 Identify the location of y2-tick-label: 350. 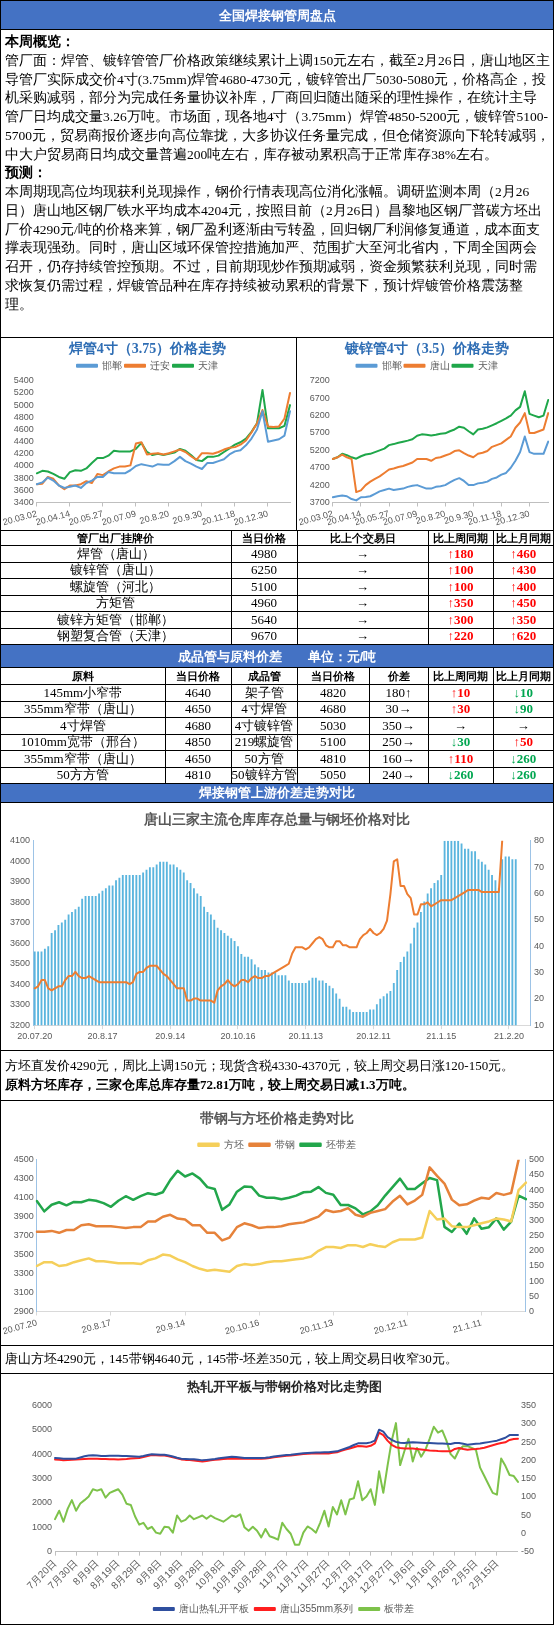
(536, 1204).